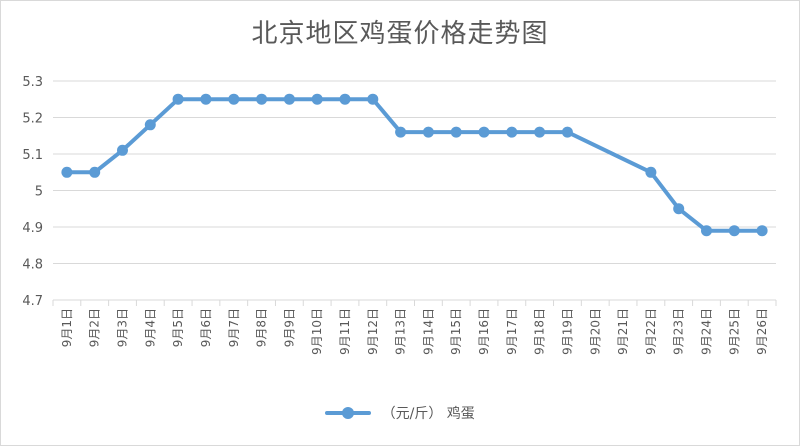  I want to click on y-tick-label: 5.3, so click(32, 82).